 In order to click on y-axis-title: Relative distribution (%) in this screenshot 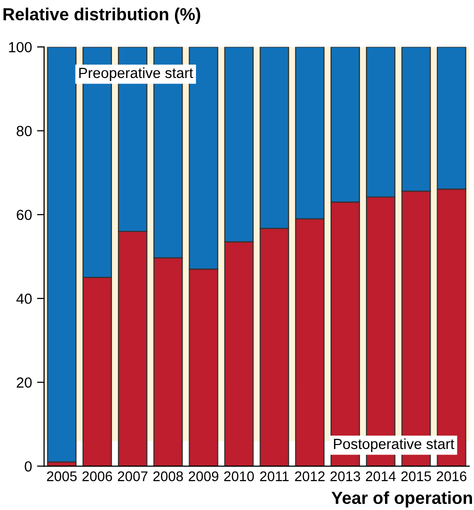, I will do `click(102, 16)`.